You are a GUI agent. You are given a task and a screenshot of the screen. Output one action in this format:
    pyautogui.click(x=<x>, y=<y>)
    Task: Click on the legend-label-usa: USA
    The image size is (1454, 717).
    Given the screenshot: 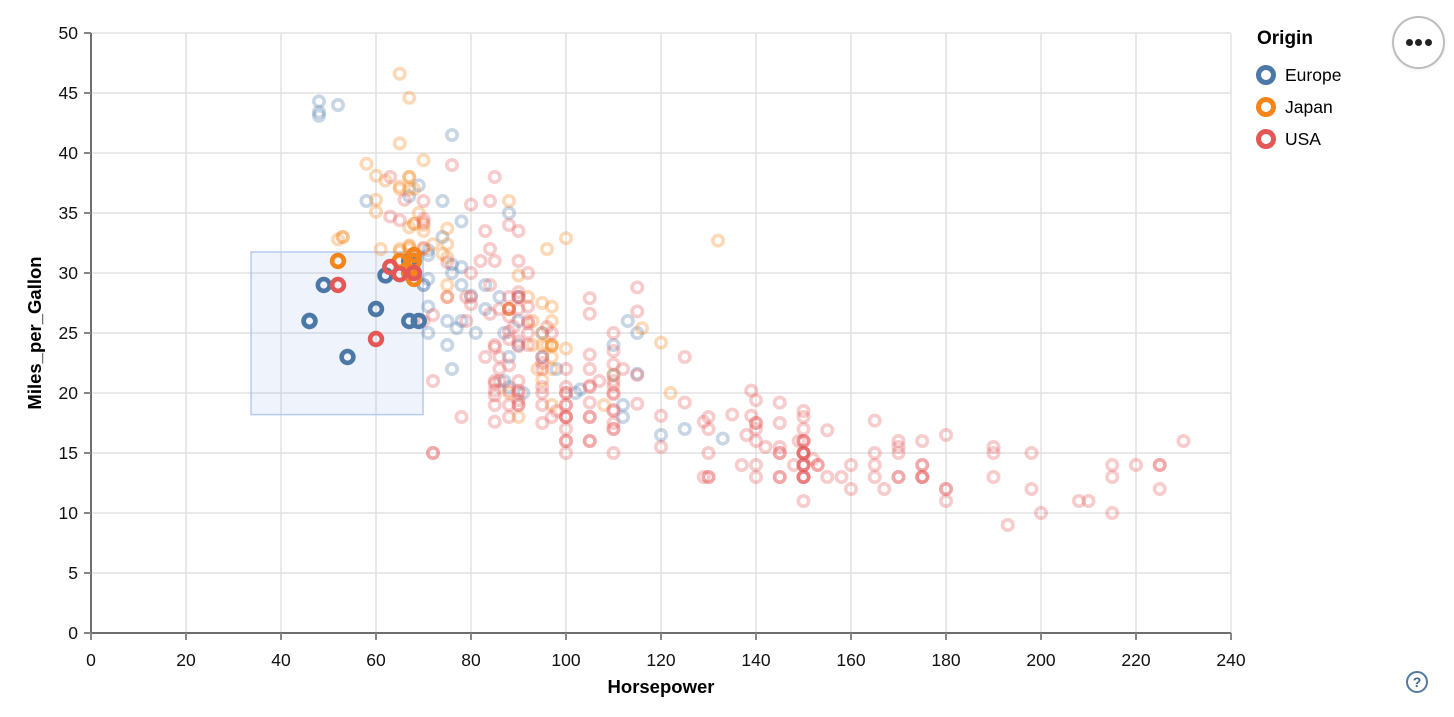 What is the action you would take?
    pyautogui.click(x=1303, y=138)
    